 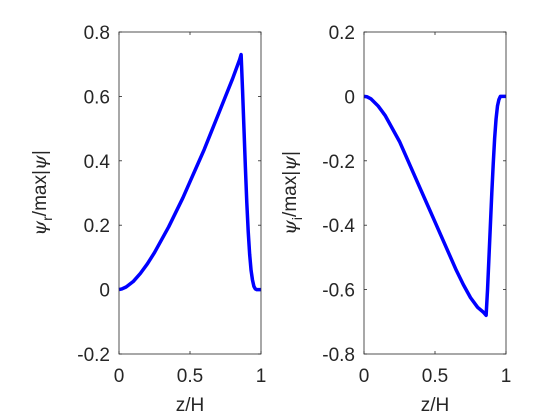 What do you see at coordinates (435, 405) in the screenshot?
I see `x-axis-label-right: z/H` at bounding box center [435, 405].